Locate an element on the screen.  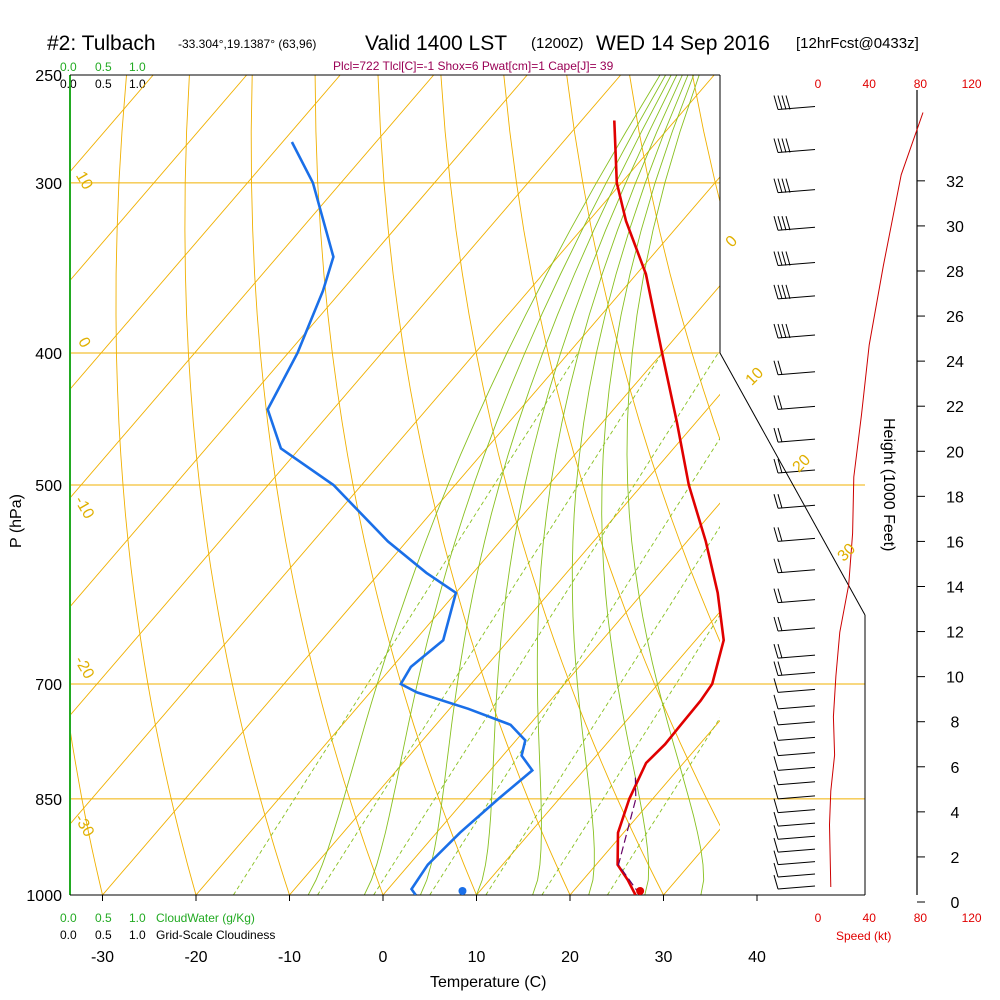
h-tick-0: 0 is located at coordinates (955, 903).